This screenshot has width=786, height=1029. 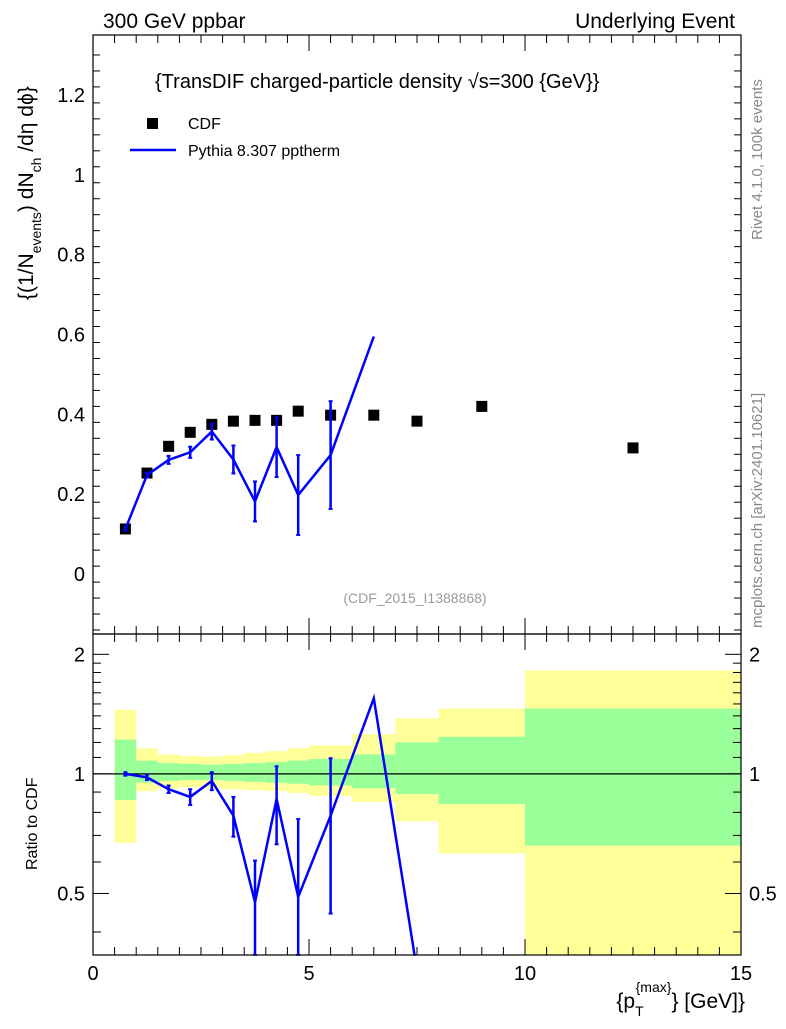 What do you see at coordinates (71, 336) in the screenshot?
I see `main-ytick-label: 0.6` at bounding box center [71, 336].